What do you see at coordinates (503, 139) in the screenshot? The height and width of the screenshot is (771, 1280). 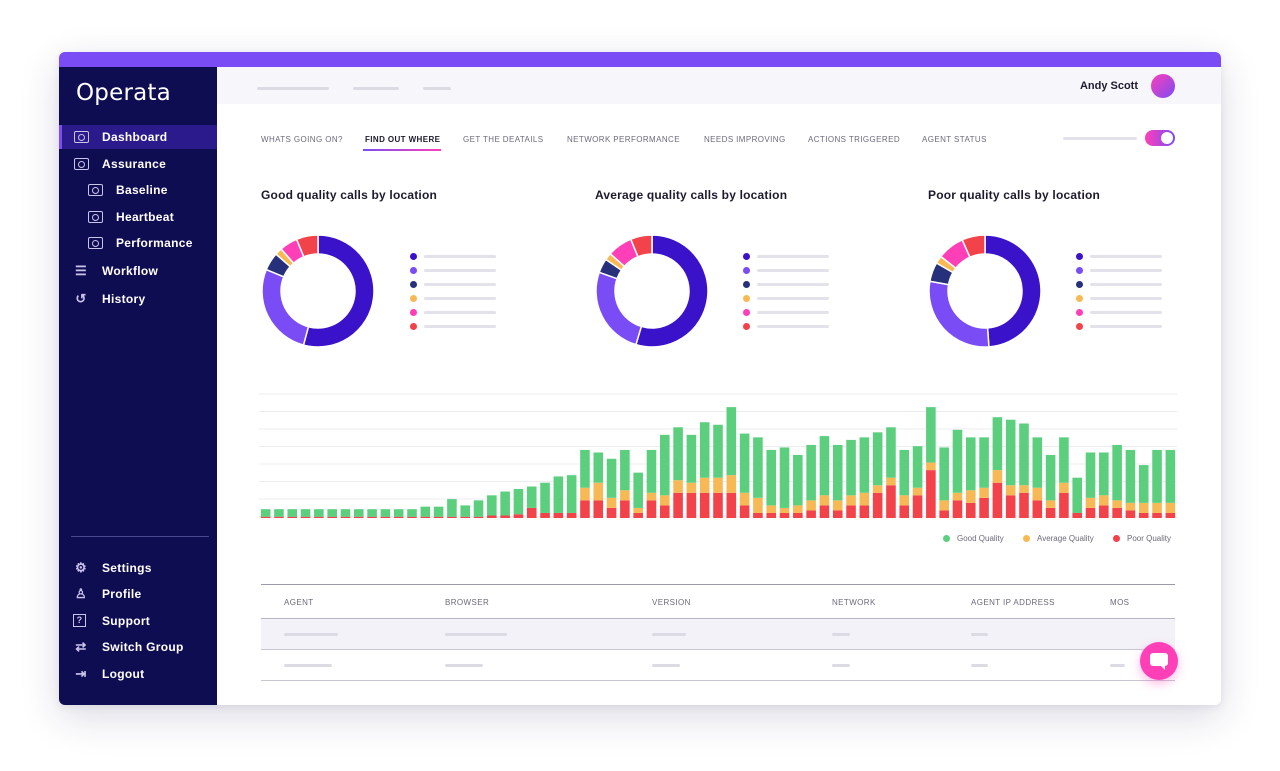 I see `tab-get-the-details: GET THE DEATAILS` at bounding box center [503, 139].